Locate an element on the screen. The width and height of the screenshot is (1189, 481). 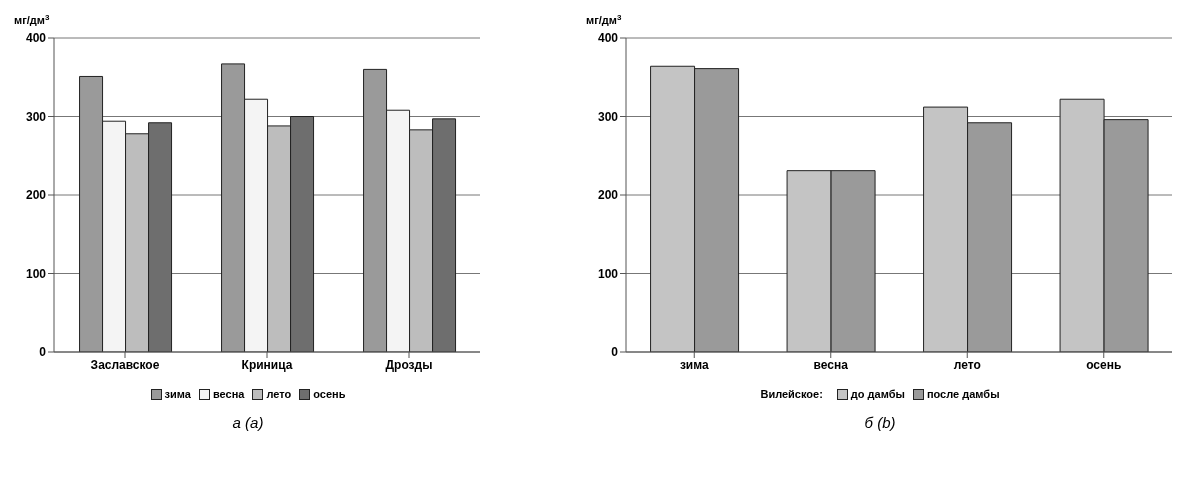
legend-label: зима is located at coordinates (177, 394).